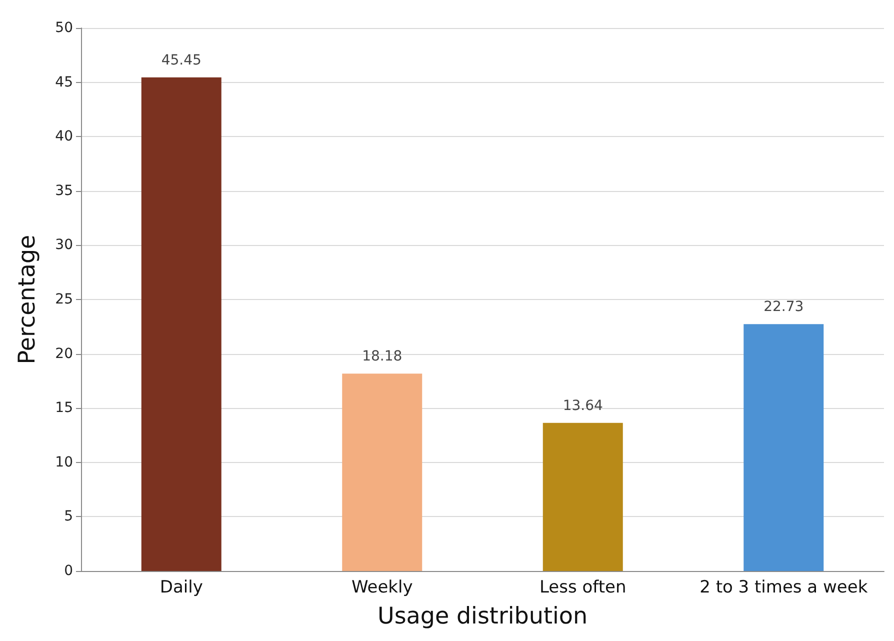  What do you see at coordinates (784, 307) in the screenshot?
I see `data-label: 22.73` at bounding box center [784, 307].